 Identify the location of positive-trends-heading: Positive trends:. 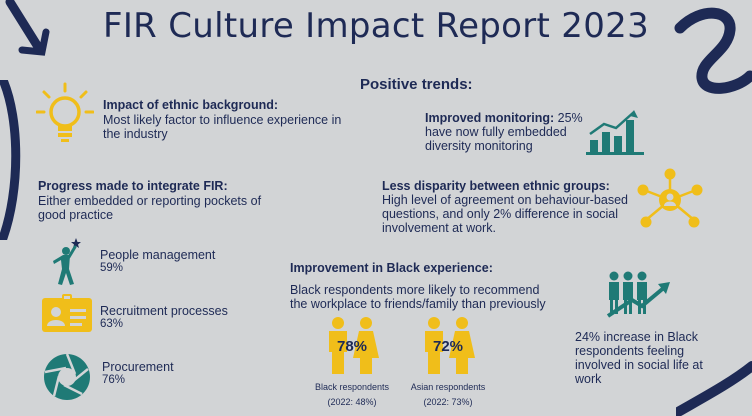
(416, 84).